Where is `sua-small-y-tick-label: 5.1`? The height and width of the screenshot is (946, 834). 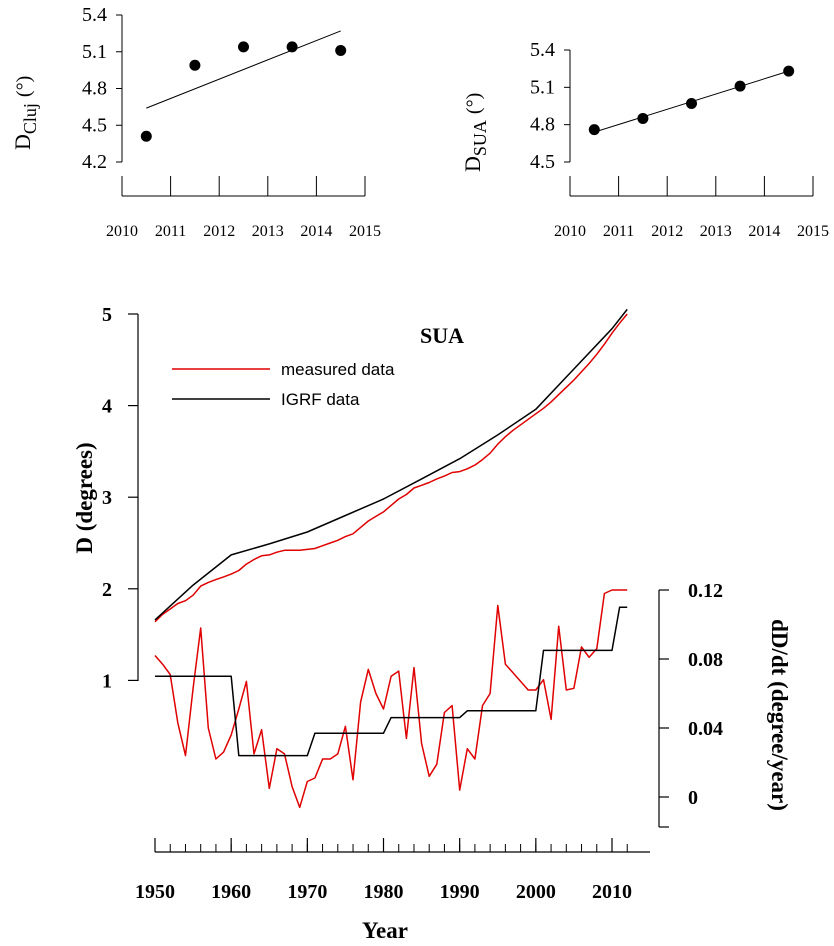 sua-small-y-tick-label: 5.1 is located at coordinates (542, 87).